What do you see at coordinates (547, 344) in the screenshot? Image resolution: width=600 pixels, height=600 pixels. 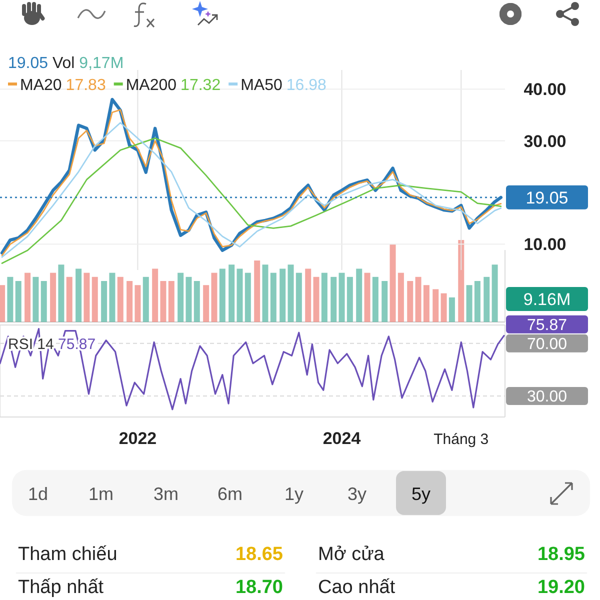 I see `y-tick-label: 70.00` at bounding box center [547, 344].